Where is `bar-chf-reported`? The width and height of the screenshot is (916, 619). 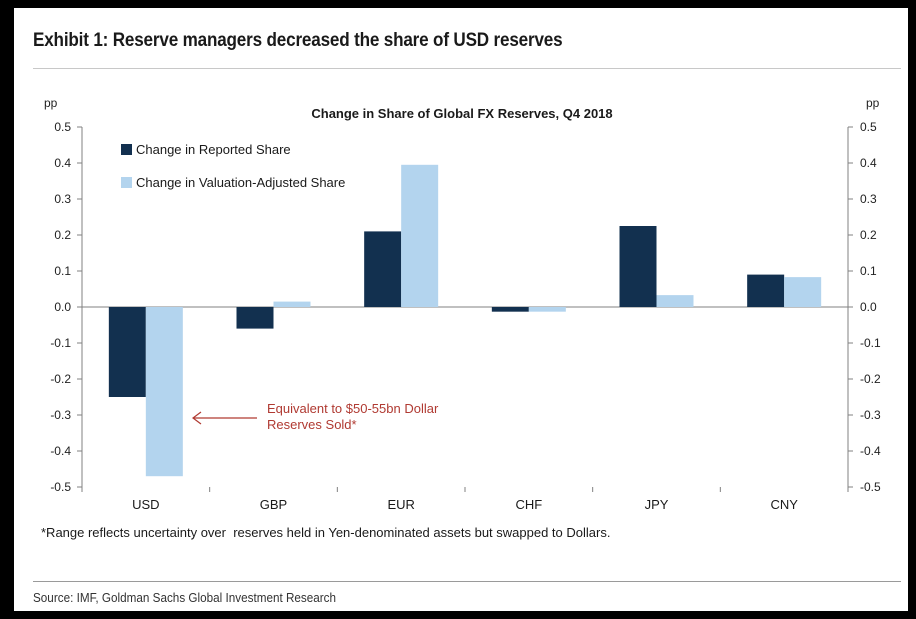
bar-chf-reported is located at coordinates (510, 309).